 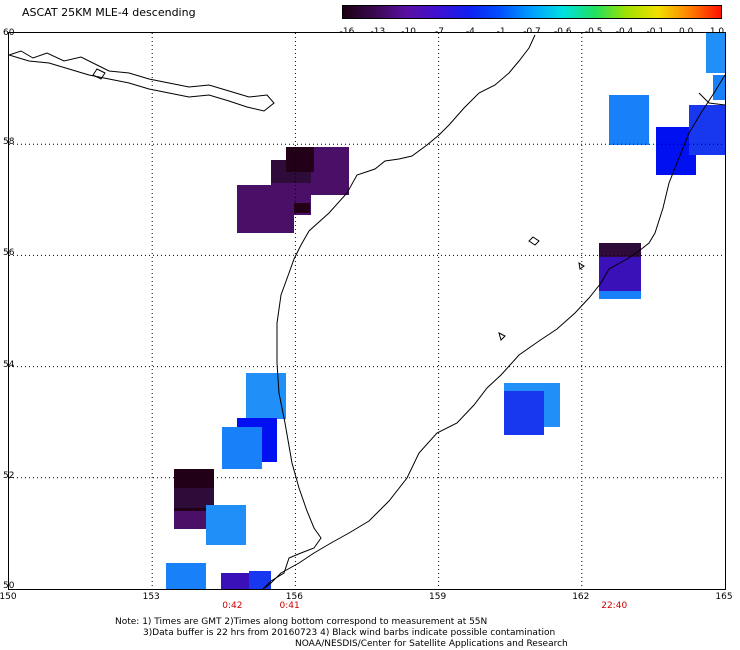 What do you see at coordinates (724, 597) in the screenshot?
I see `x-tick-label: 165` at bounding box center [724, 597].